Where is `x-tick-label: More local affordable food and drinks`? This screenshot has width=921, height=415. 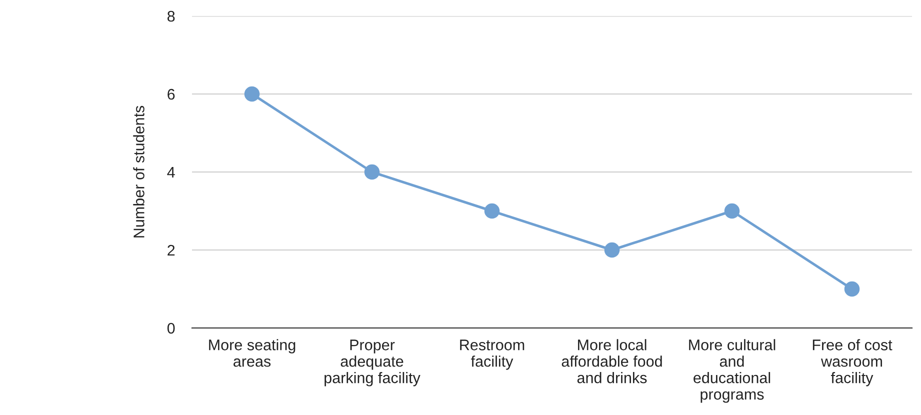
x-tick-label: More local affordable food and drinks is located at coordinates (612, 361).